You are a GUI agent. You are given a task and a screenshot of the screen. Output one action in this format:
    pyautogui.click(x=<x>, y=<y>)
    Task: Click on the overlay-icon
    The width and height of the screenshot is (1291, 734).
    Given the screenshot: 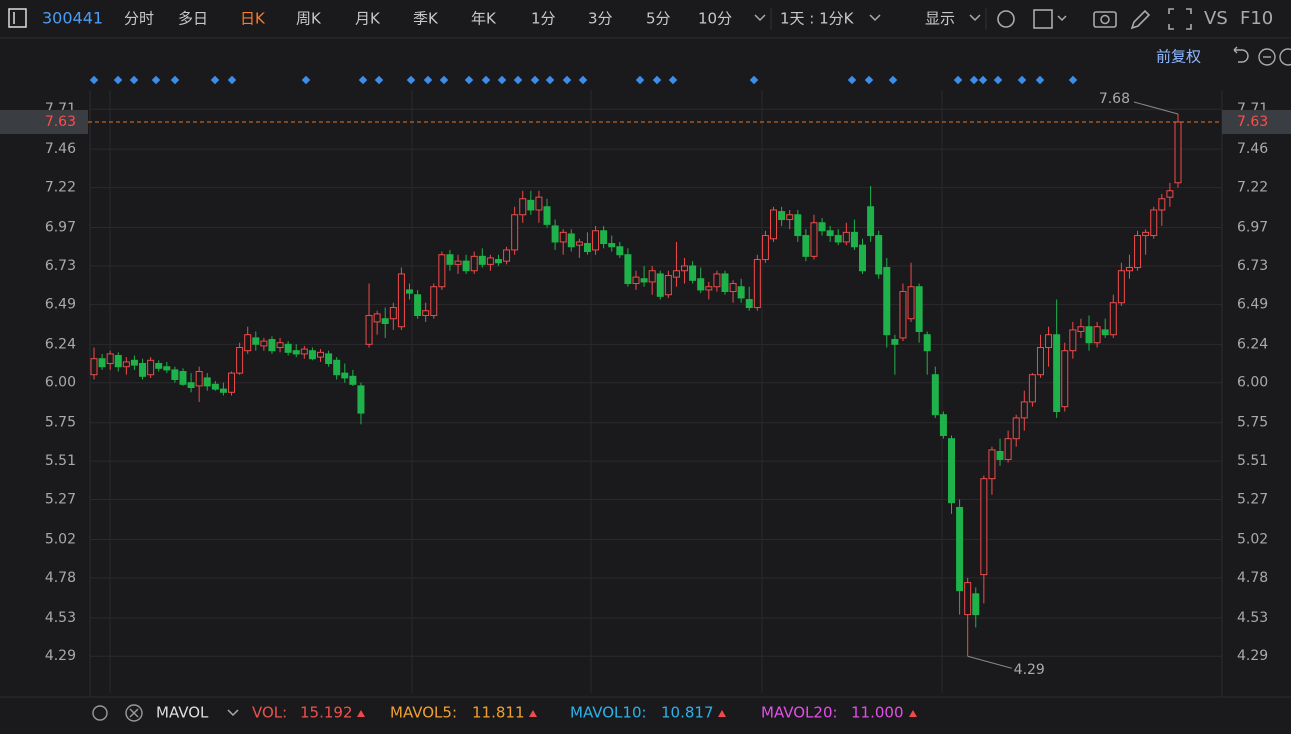 What is the action you would take?
    pyautogui.click(x=1043, y=19)
    